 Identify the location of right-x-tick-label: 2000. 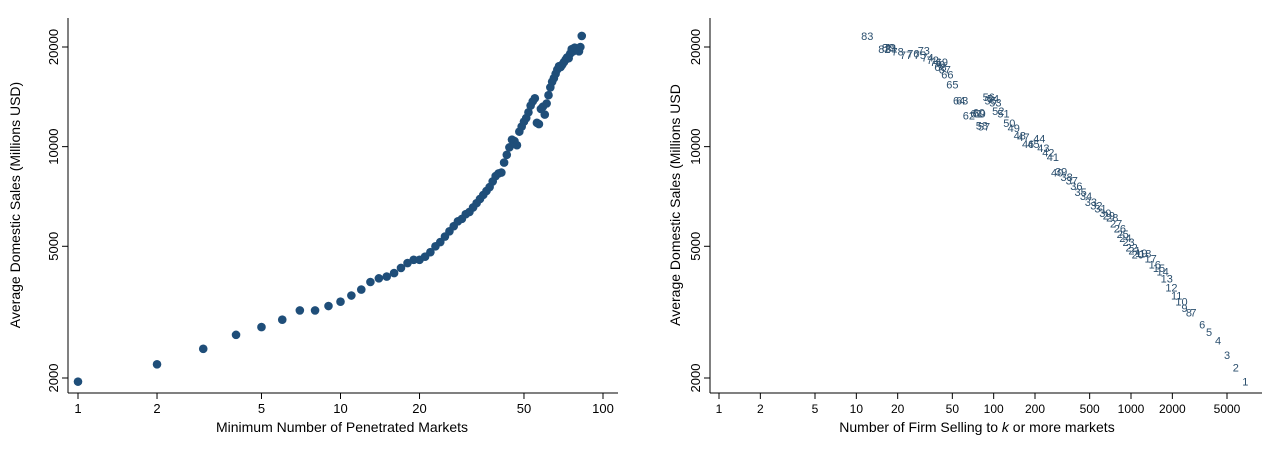
(1172, 409).